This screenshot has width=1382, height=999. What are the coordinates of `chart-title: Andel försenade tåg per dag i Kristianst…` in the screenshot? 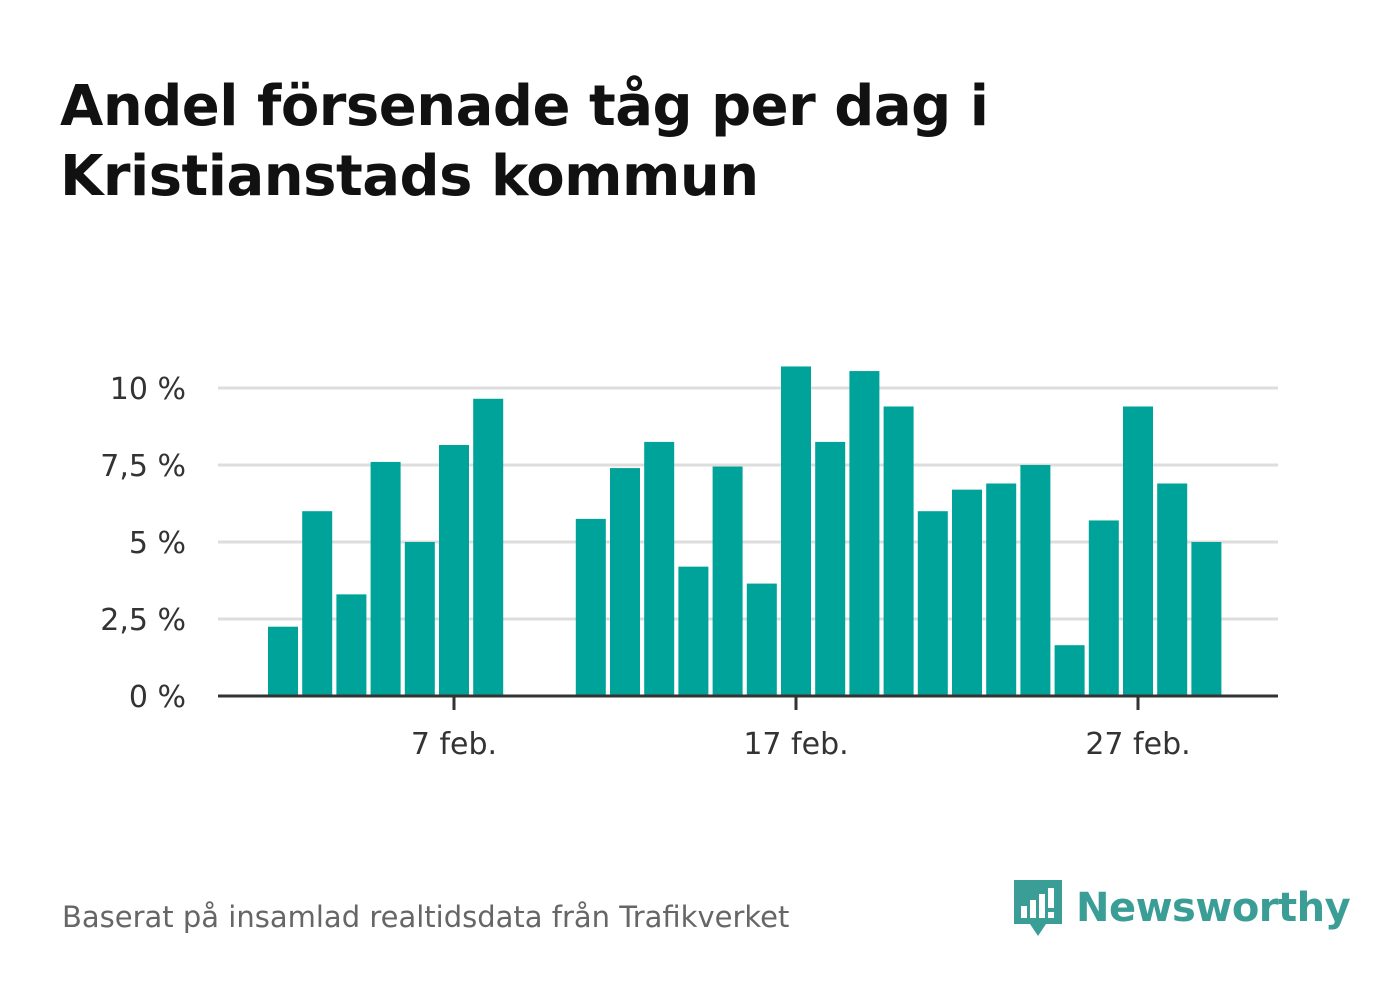 It's located at (660, 142).